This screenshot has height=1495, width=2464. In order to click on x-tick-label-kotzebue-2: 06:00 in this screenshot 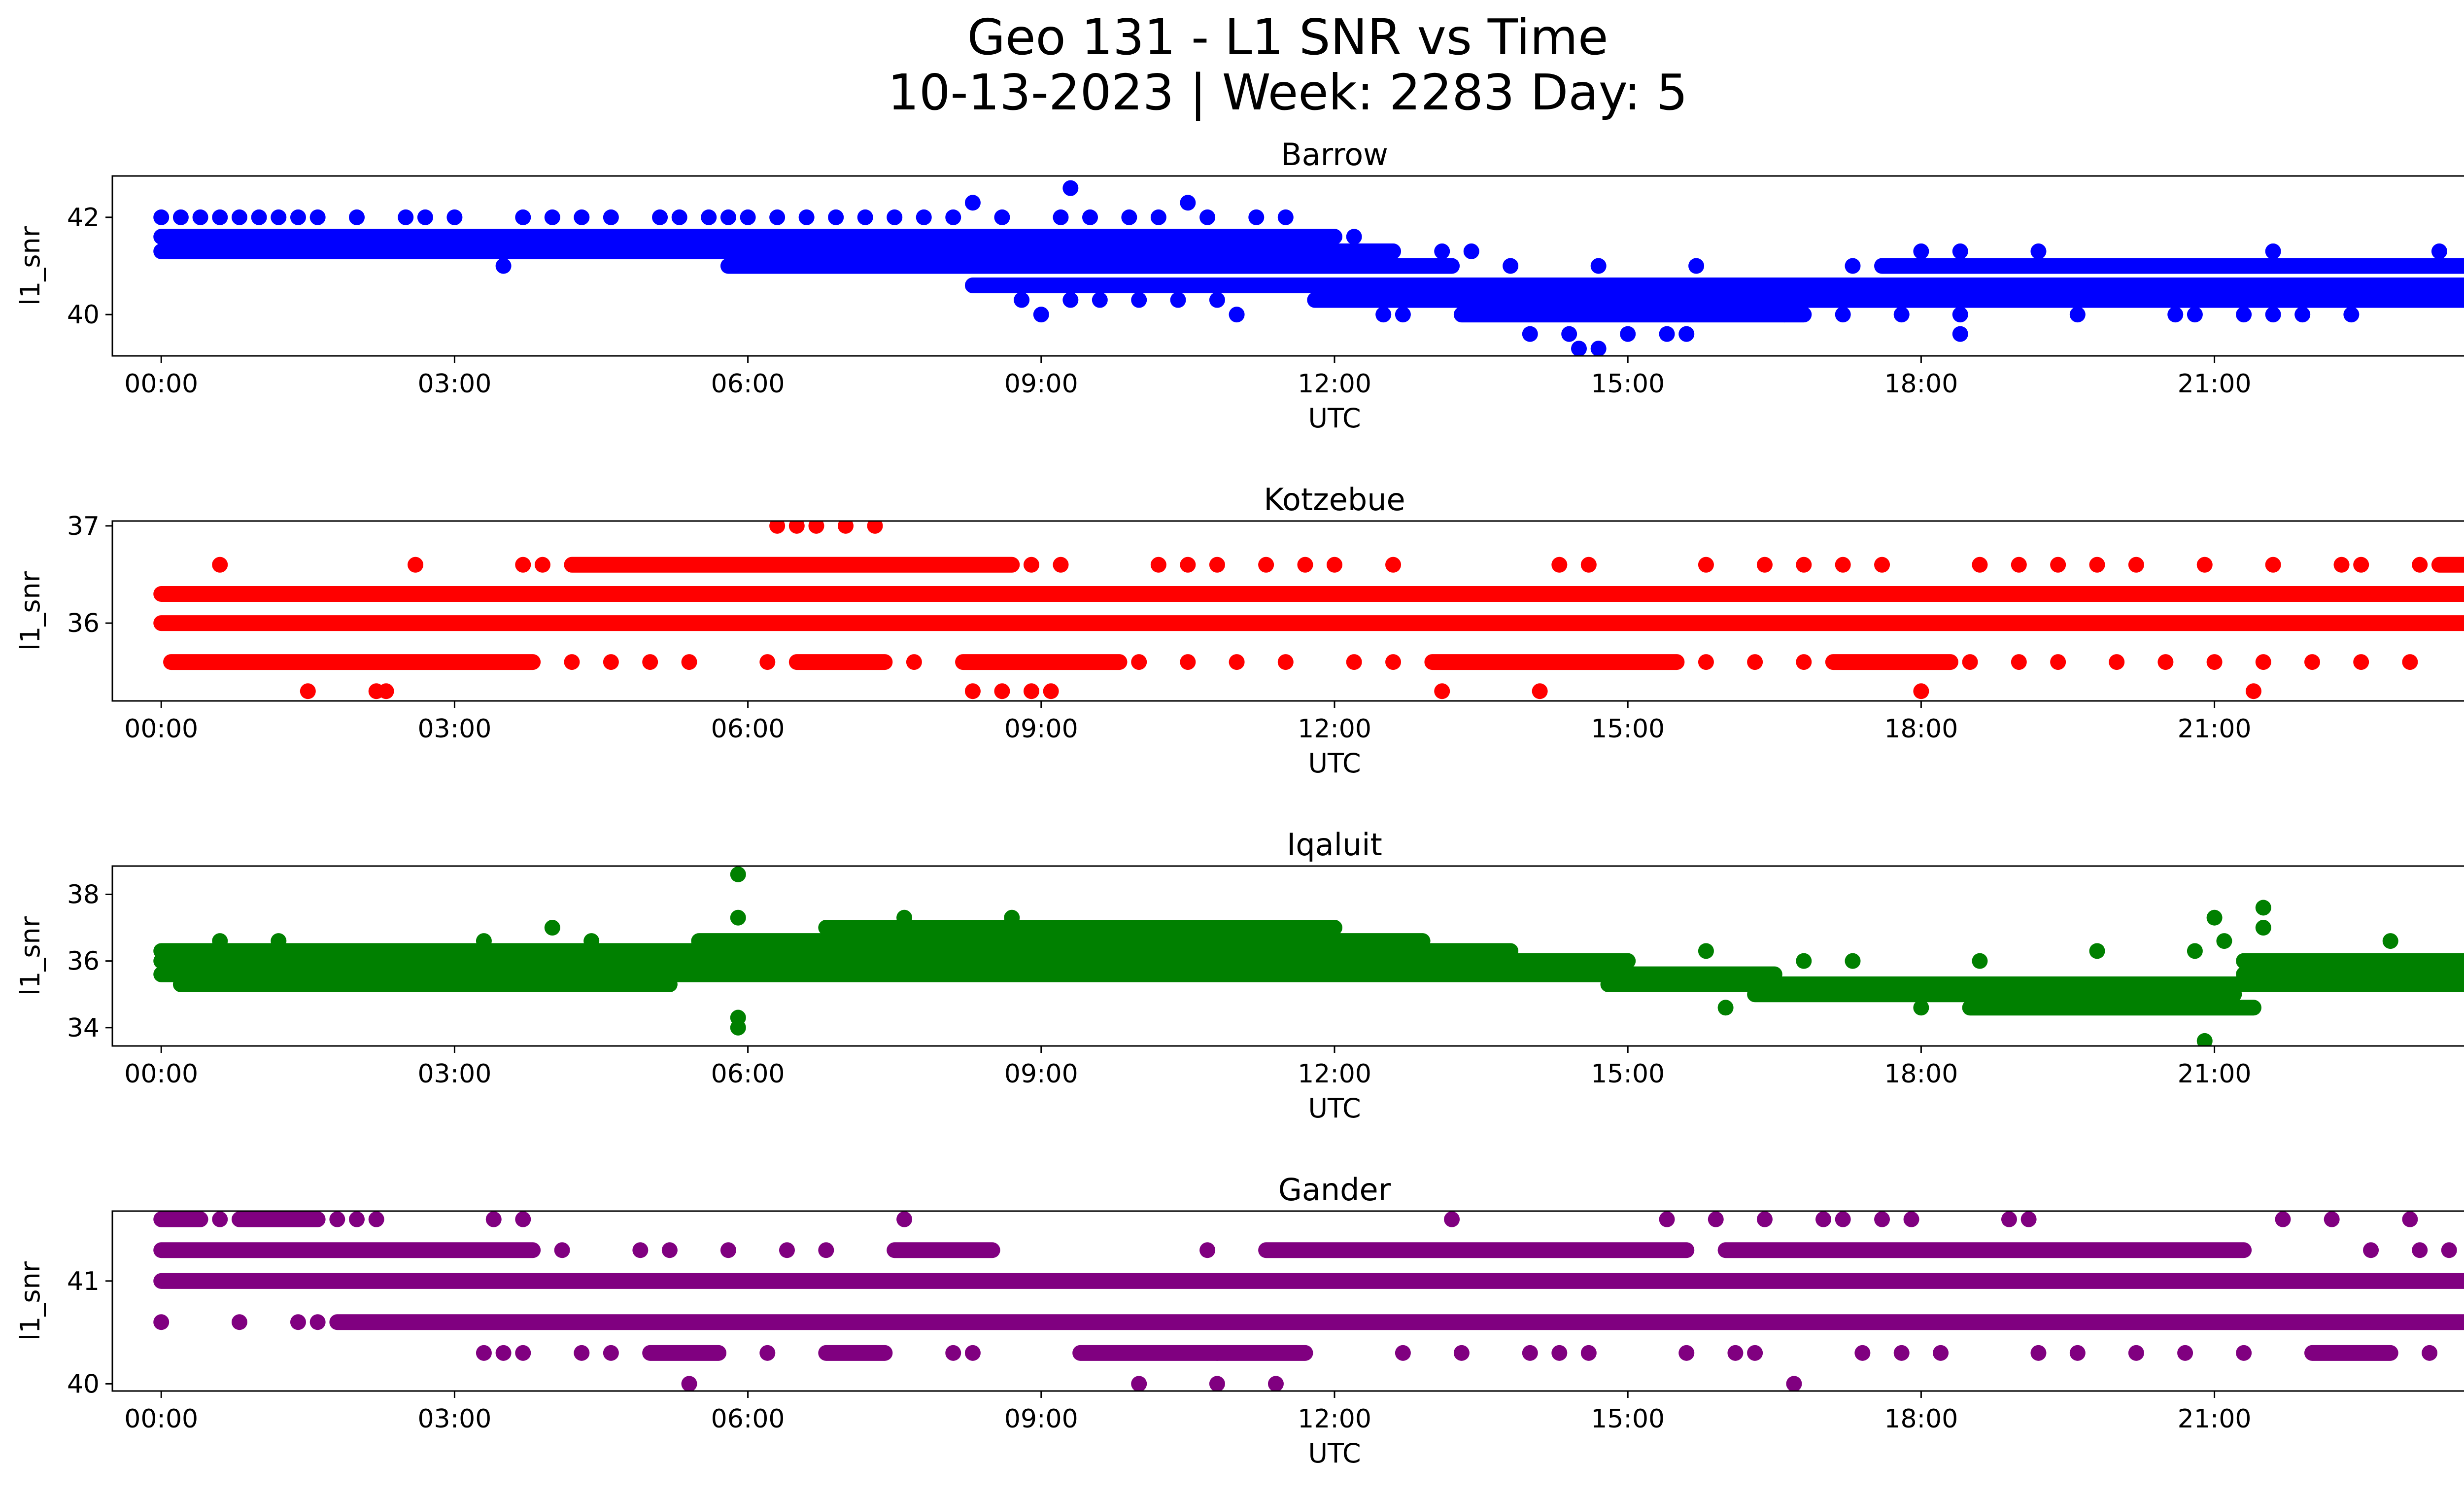, I will do `click(748, 729)`.